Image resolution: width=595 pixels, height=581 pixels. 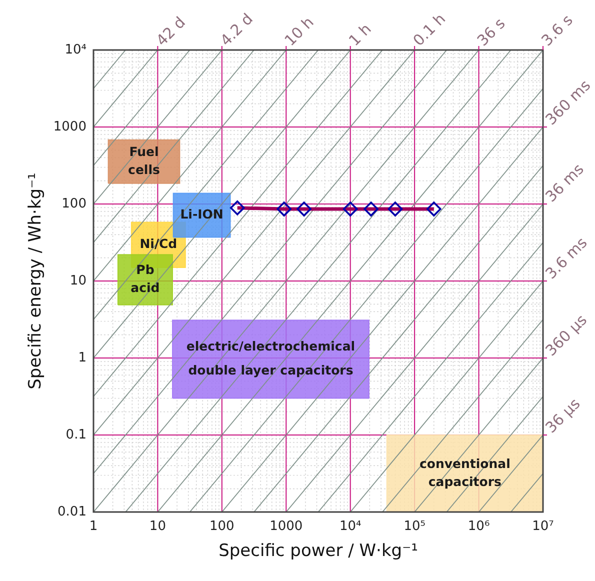 I want to click on y-tick-label: 10, so click(x=78, y=280).